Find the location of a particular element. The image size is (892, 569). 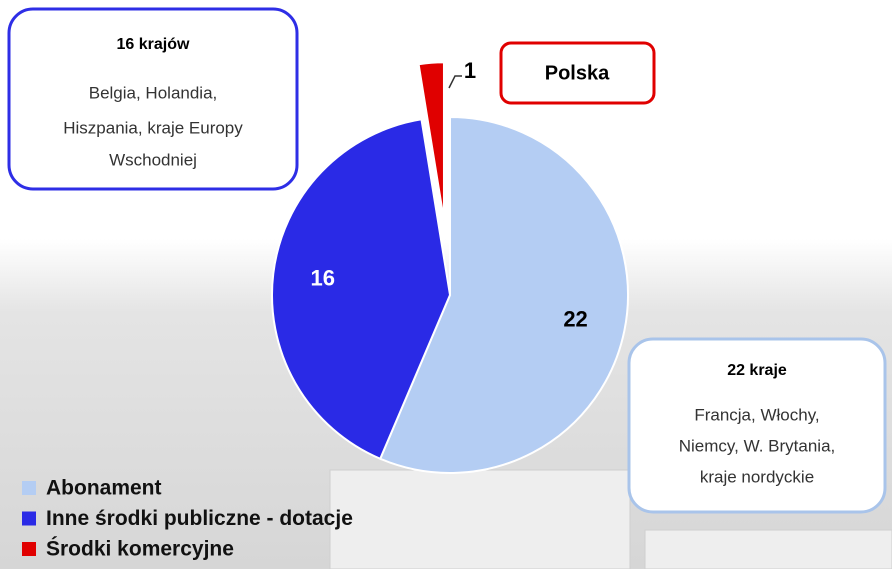

annotation-text: Wschodniej is located at coordinates (153, 159).